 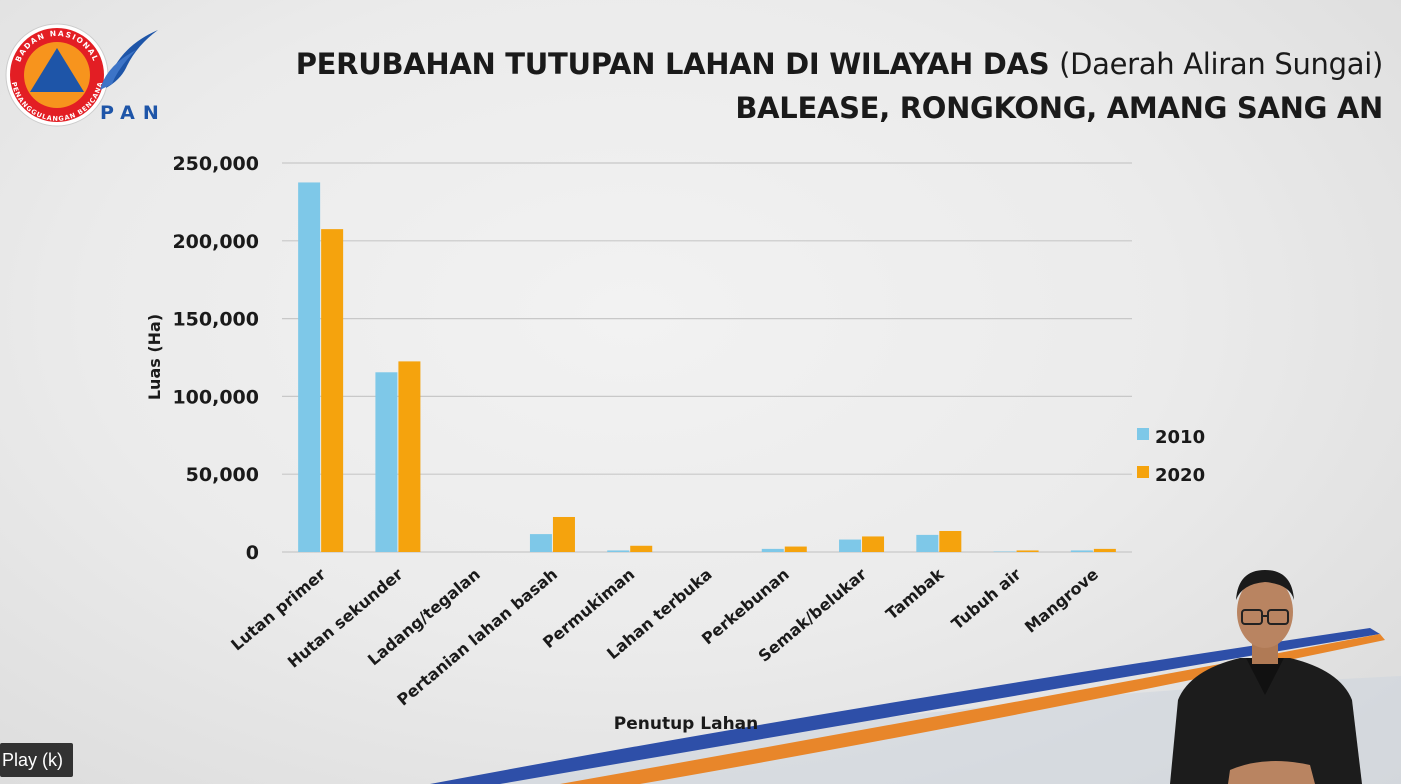 I want to click on y-tick-label: 100,000, so click(x=215, y=397).